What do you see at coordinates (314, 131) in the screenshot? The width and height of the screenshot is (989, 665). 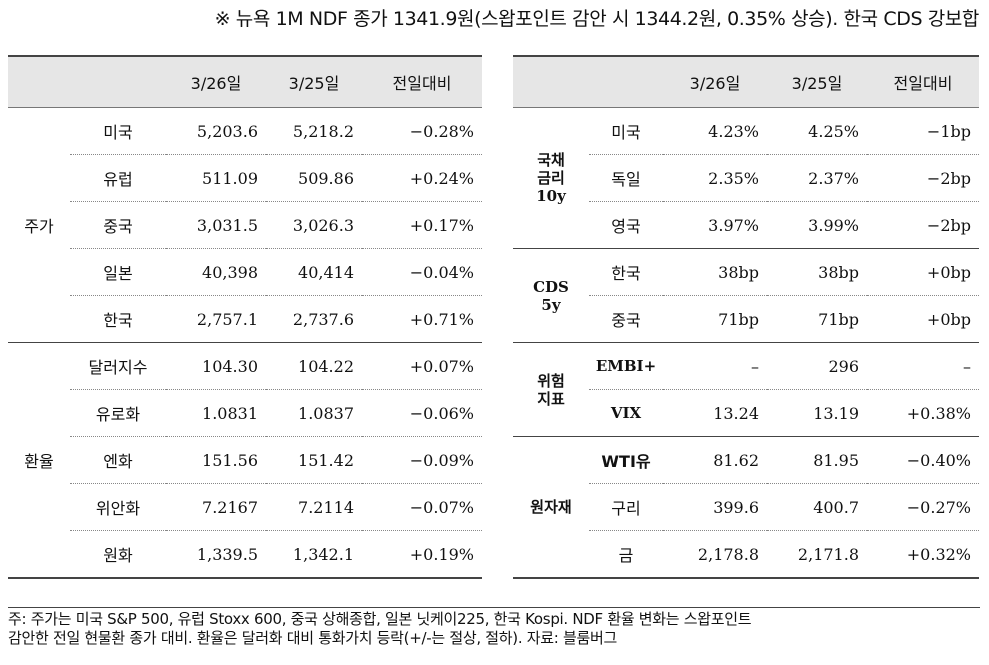 I see `row-value-d2: 5,218.2` at bounding box center [314, 131].